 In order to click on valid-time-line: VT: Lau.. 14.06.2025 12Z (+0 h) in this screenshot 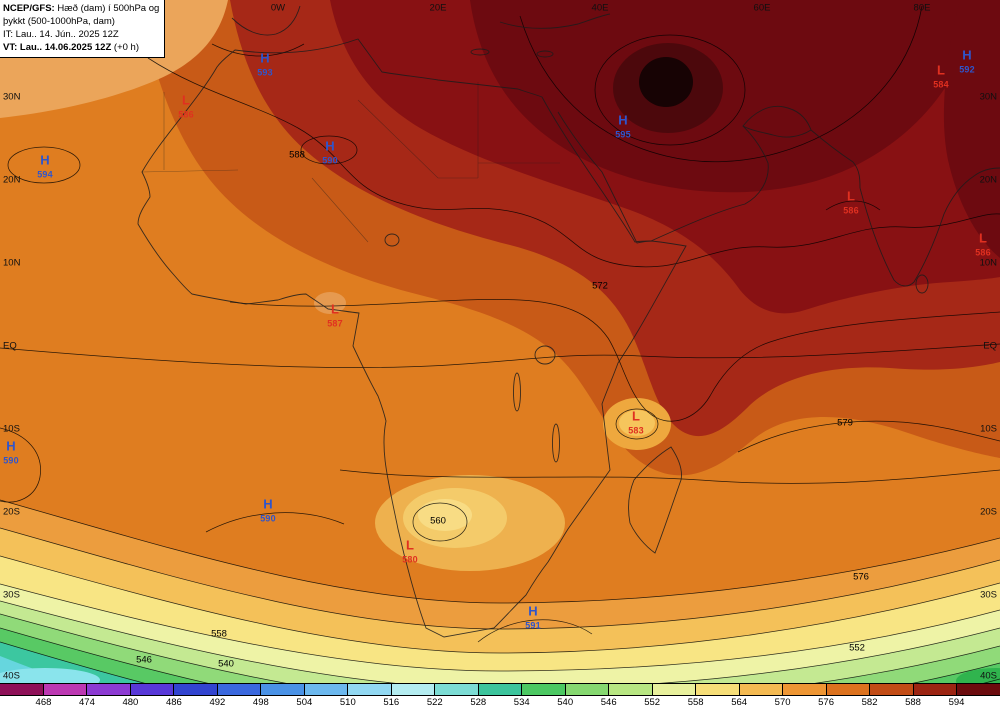, I will do `click(81, 47)`.